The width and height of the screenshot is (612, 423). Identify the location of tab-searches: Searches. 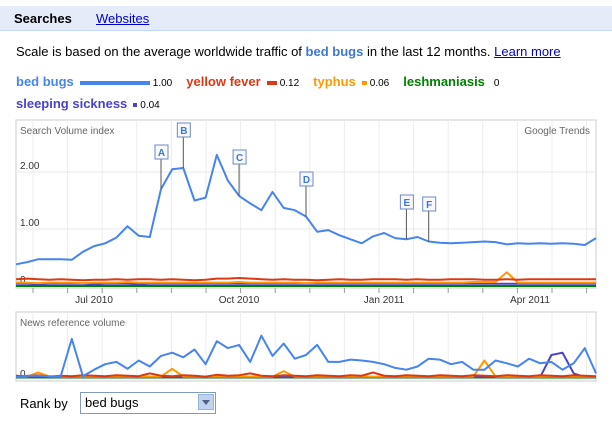
(43, 18).